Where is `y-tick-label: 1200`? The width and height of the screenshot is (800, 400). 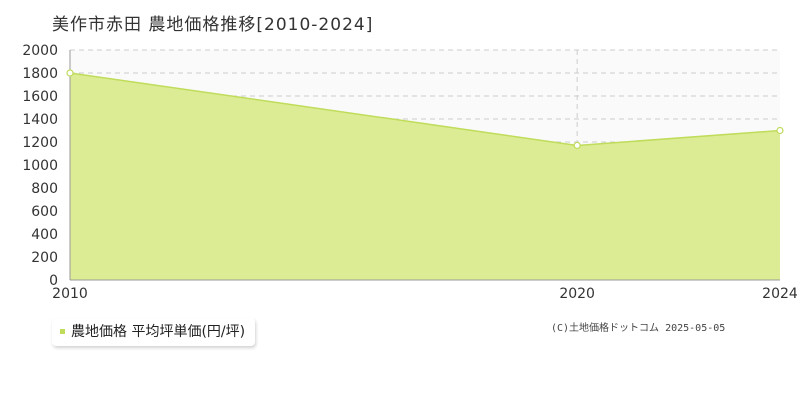 y-tick-label: 1200 is located at coordinates (40, 143).